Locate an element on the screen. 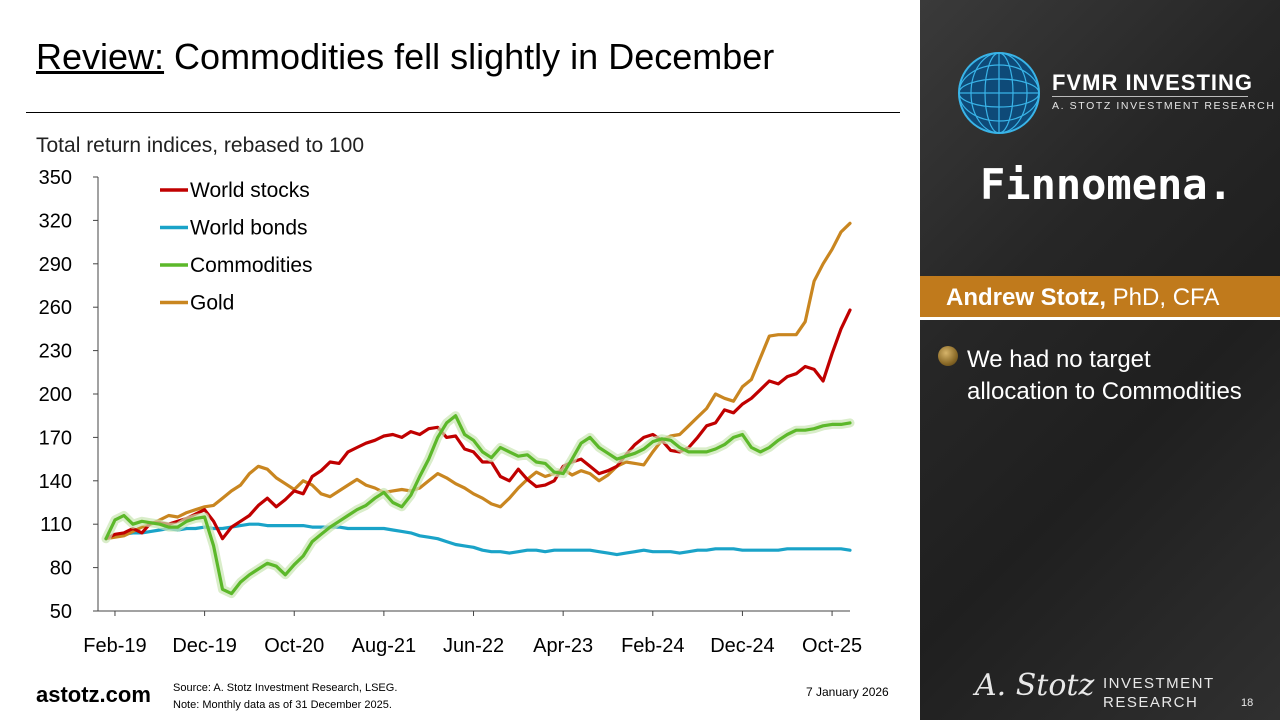  author-credit: Andrew Stotz, PhD, CFA is located at coordinates (1082, 298).